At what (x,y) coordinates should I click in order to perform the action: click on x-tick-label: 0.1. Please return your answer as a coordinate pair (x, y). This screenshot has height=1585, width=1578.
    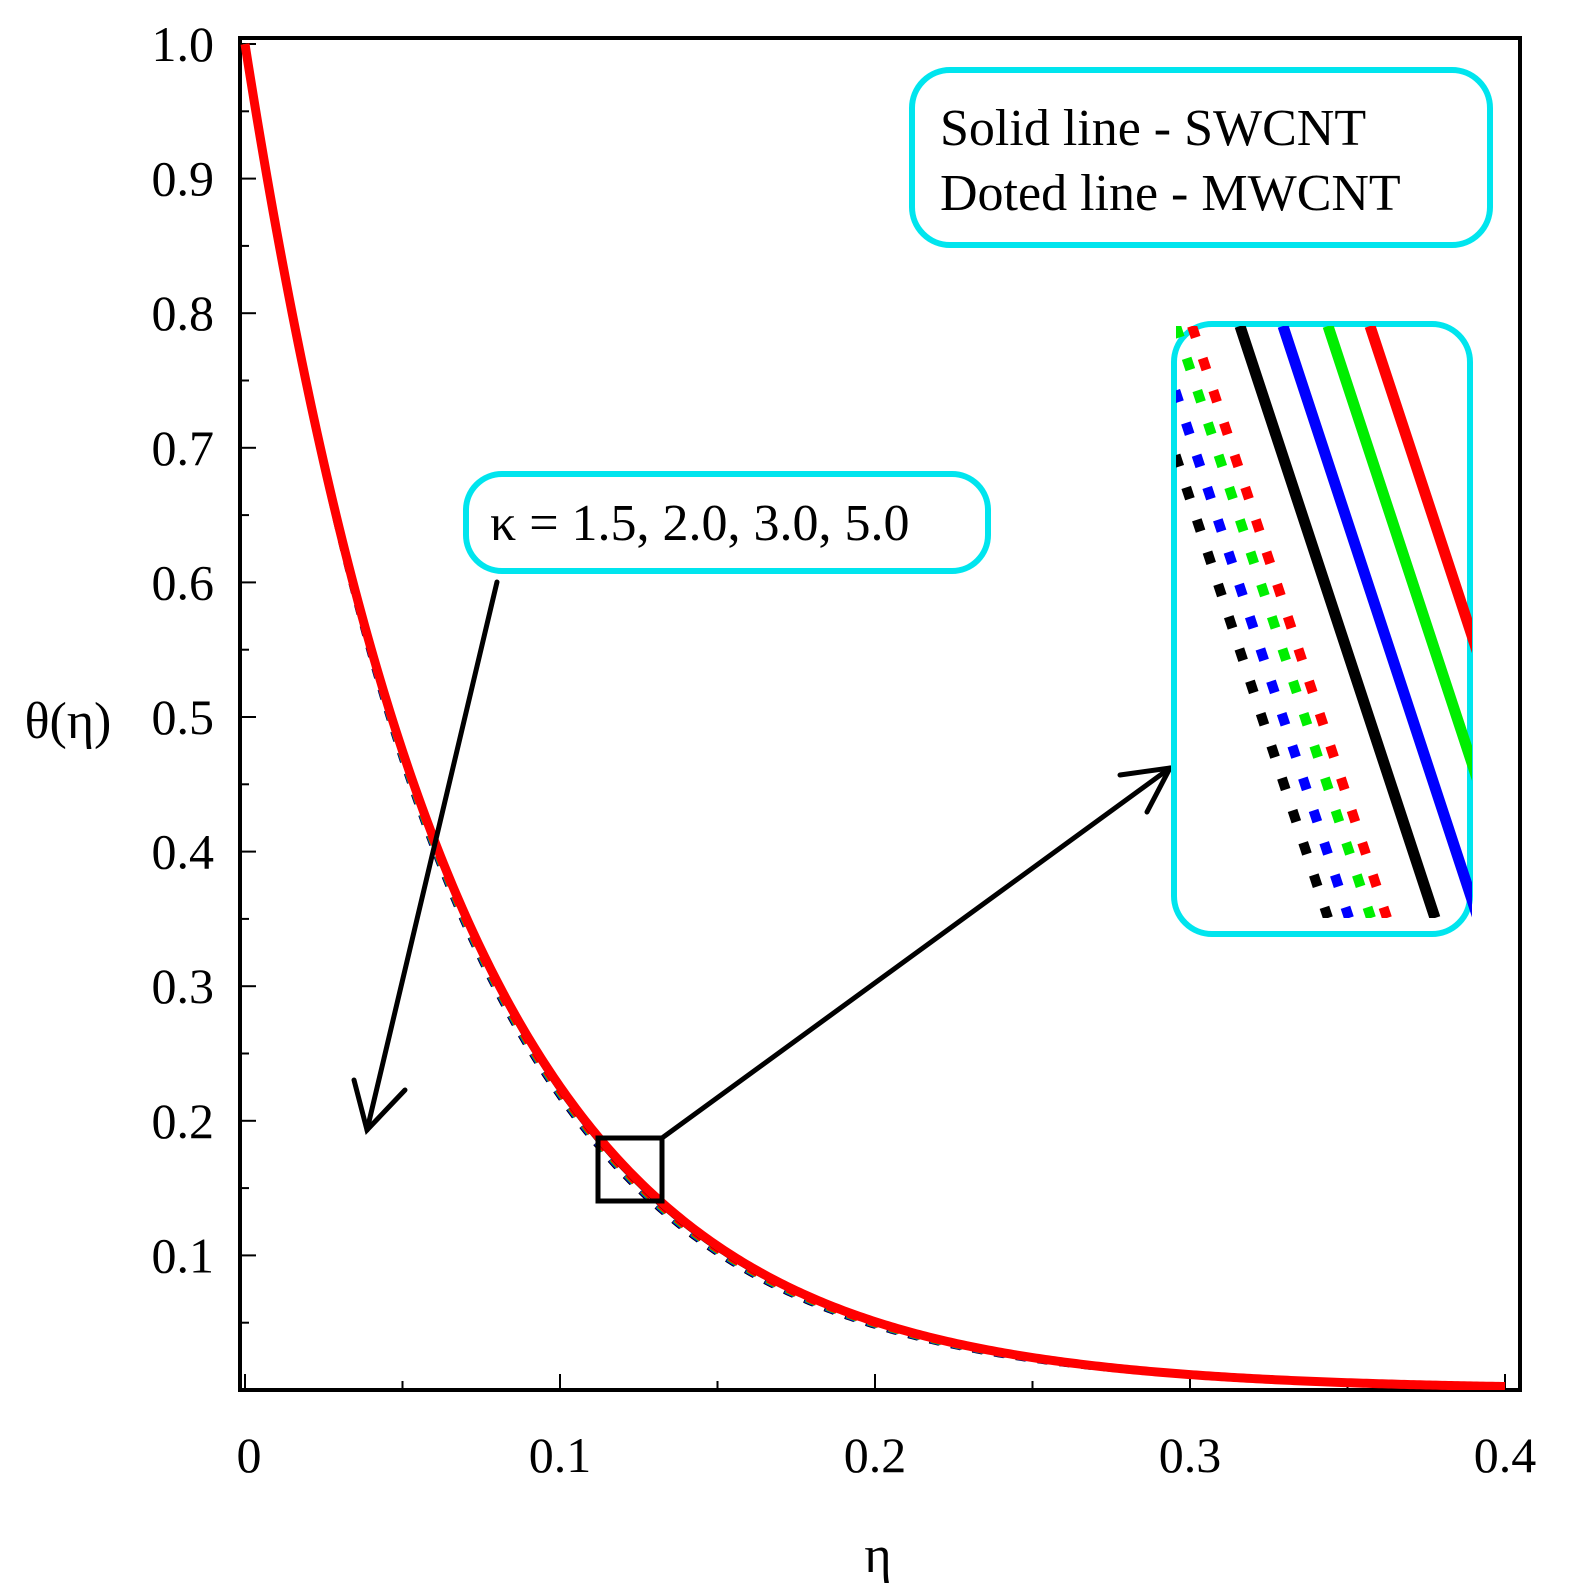
    Looking at the image, I should click on (560, 1455).